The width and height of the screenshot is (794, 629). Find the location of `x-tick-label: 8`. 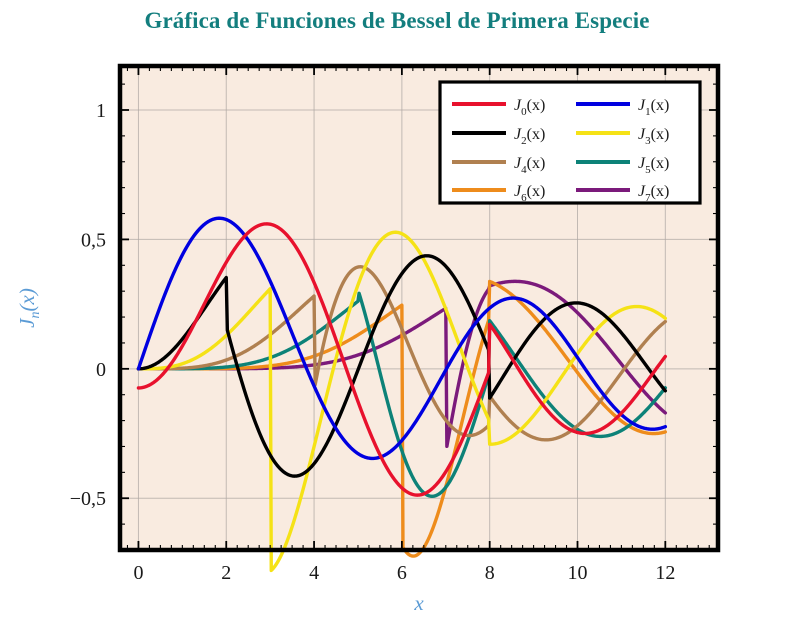

x-tick-label: 8 is located at coordinates (490, 573).